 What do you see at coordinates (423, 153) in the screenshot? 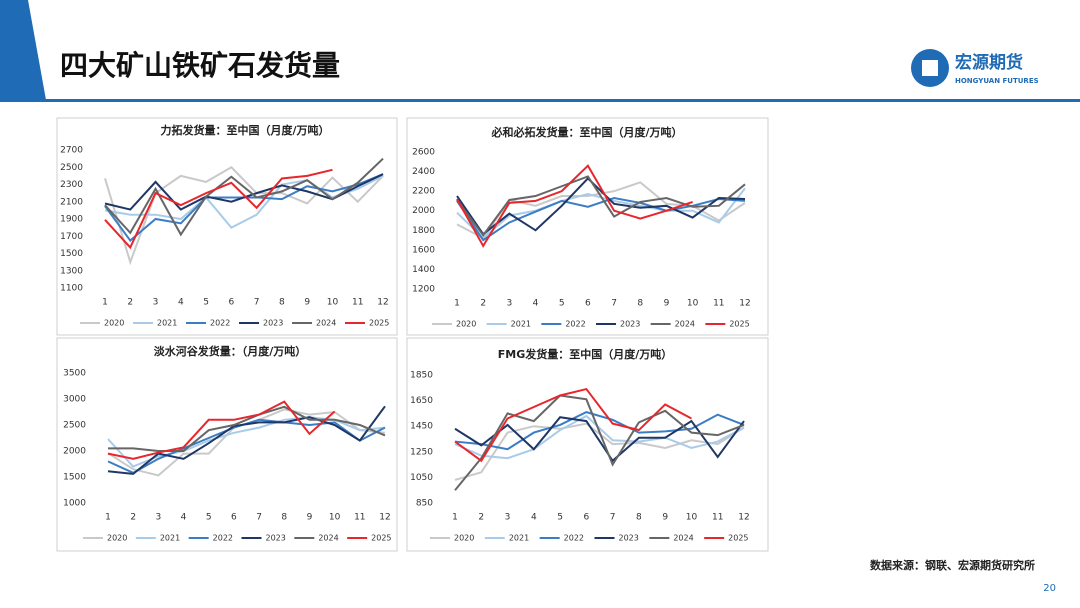
I see `y-tick-label: 2600` at bounding box center [423, 153].